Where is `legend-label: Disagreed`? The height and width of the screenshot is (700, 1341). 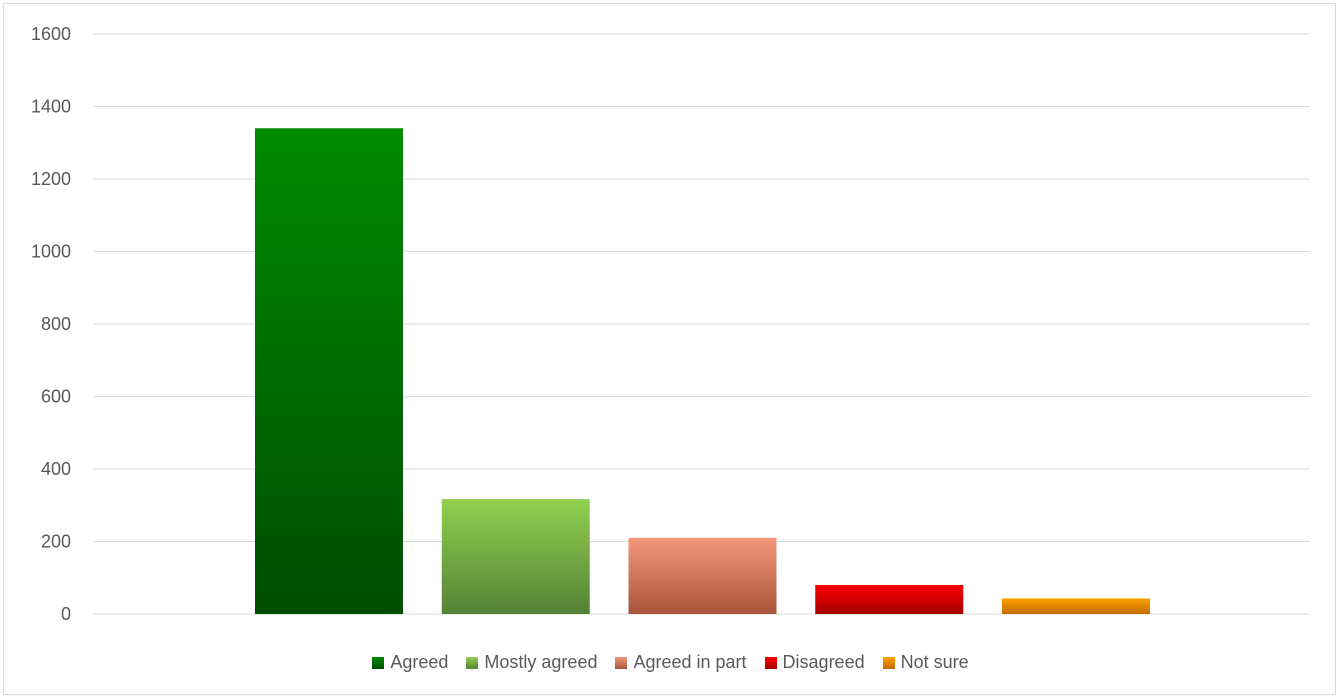
legend-label: Disagreed is located at coordinates (823, 662).